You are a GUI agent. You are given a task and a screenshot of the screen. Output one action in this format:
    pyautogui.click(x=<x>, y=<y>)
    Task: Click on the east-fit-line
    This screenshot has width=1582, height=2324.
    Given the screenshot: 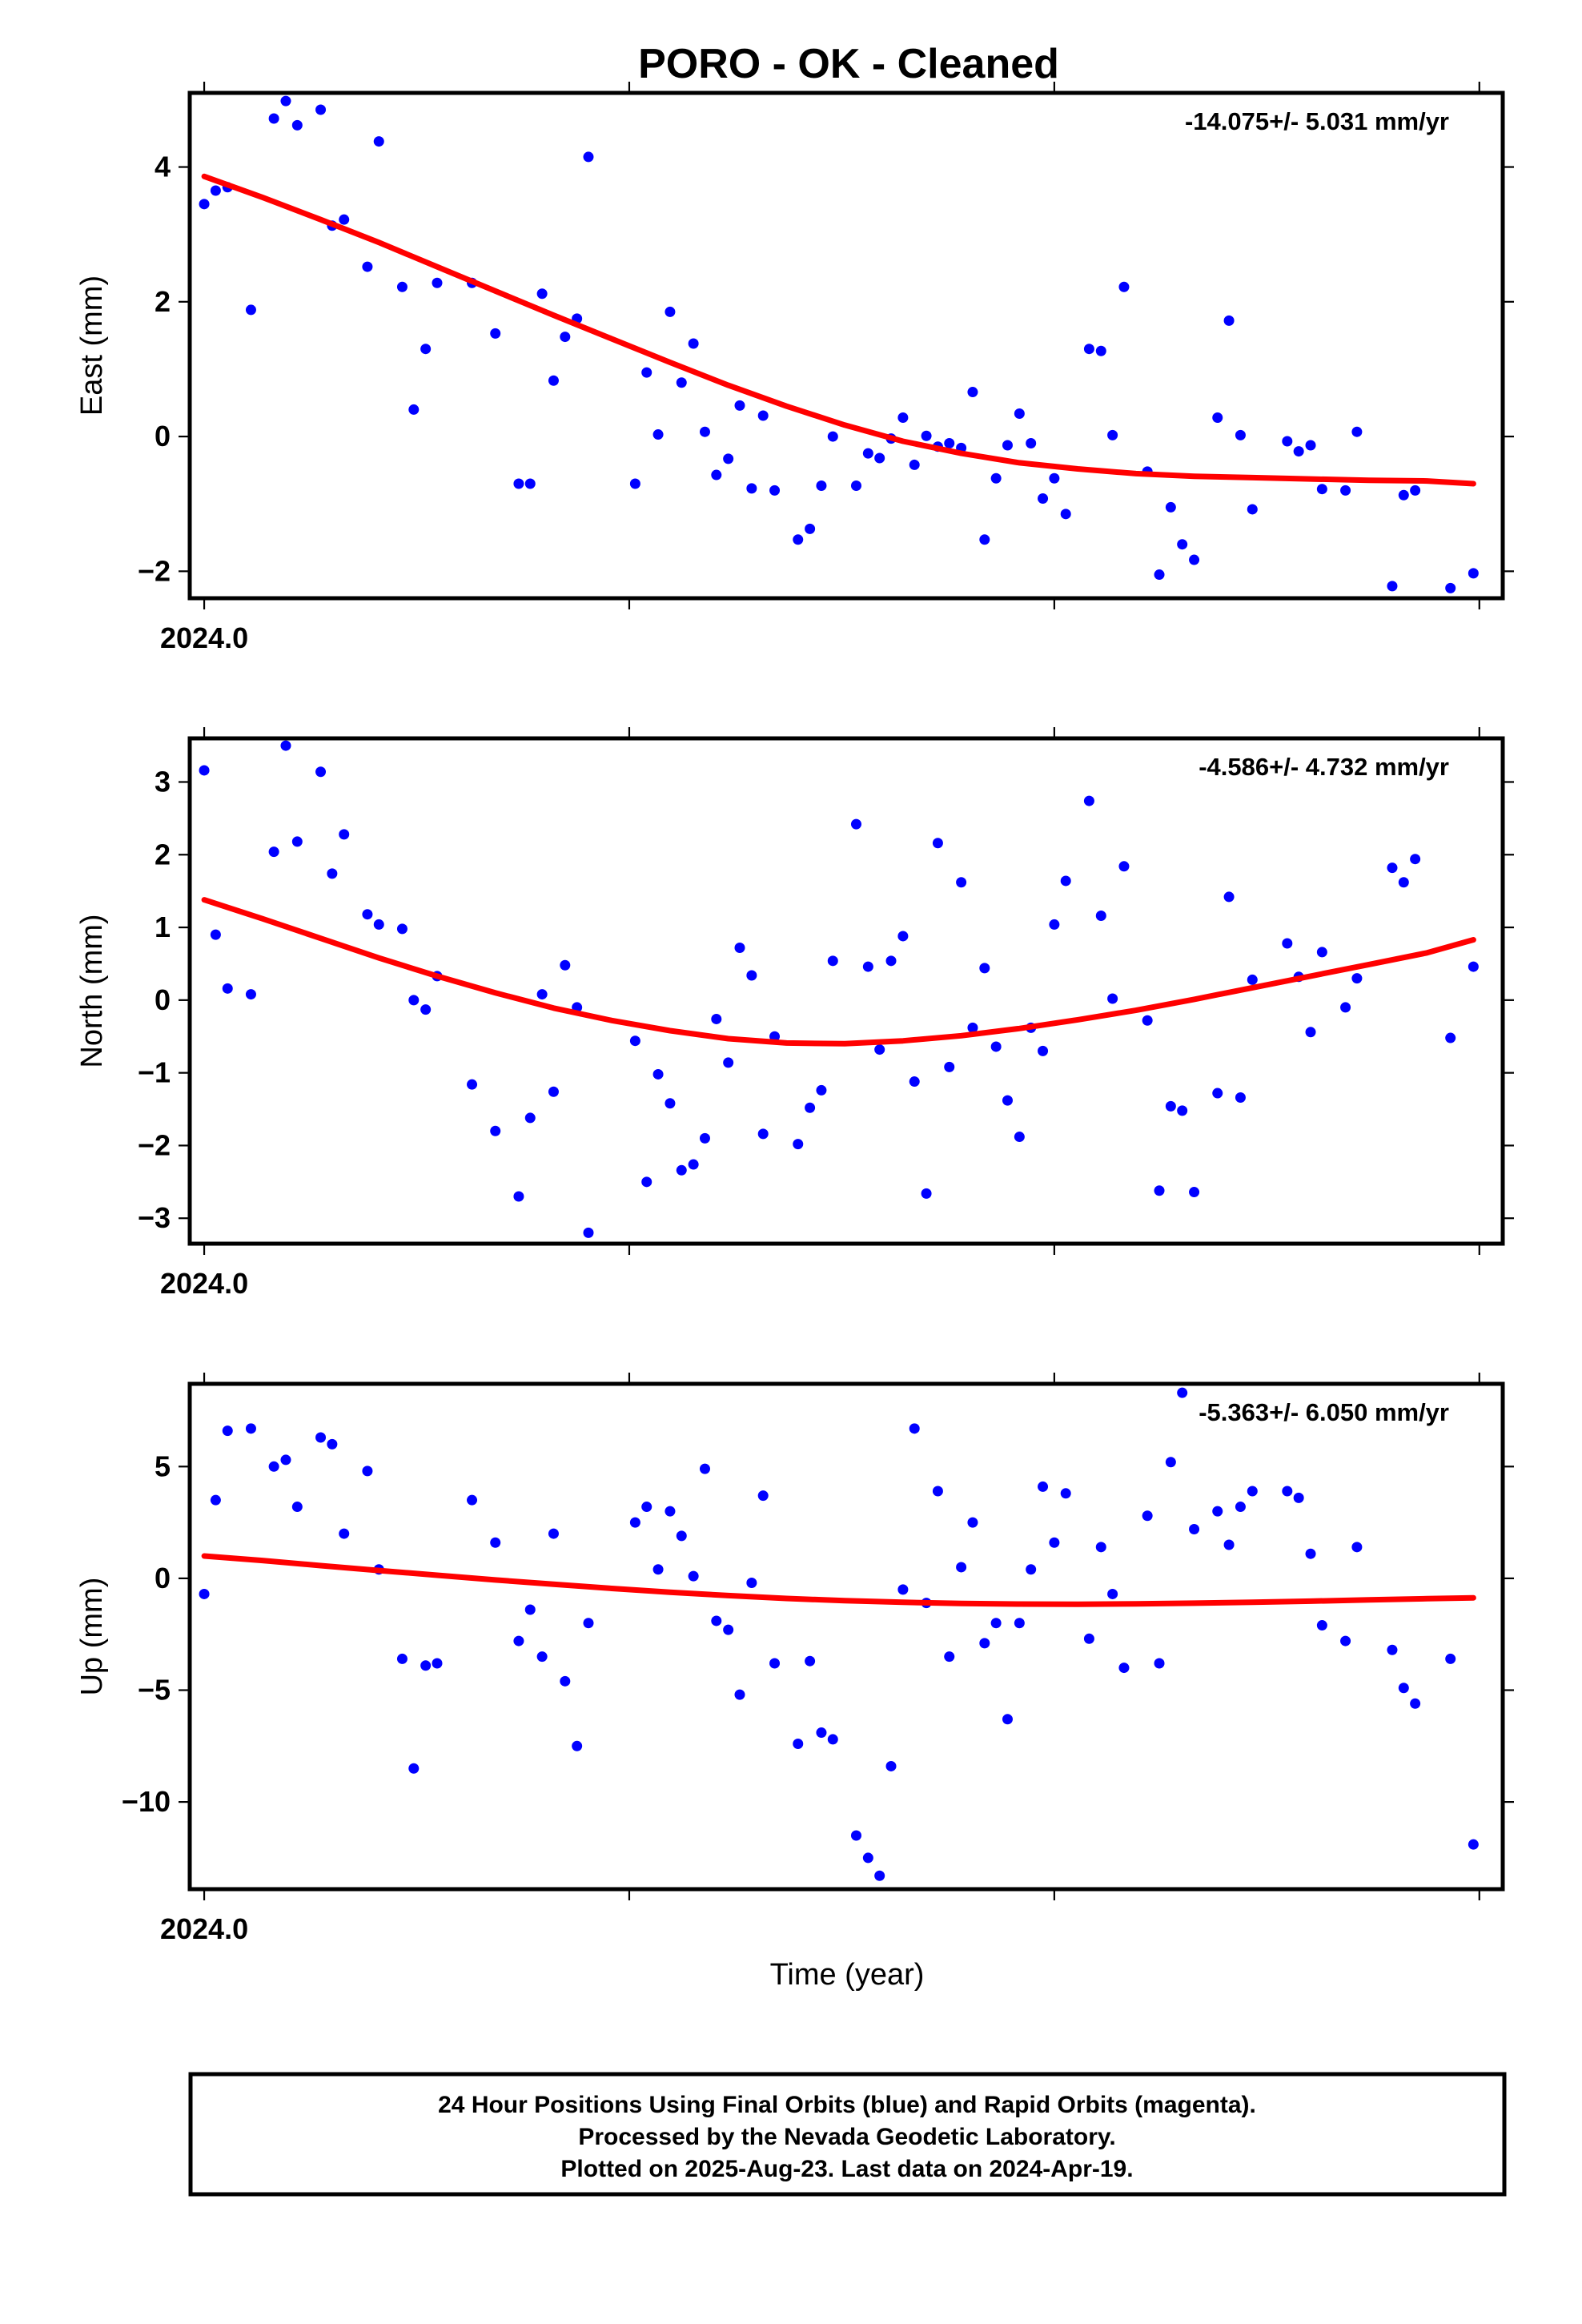 What is the action you would take?
    pyautogui.click(x=839, y=330)
    